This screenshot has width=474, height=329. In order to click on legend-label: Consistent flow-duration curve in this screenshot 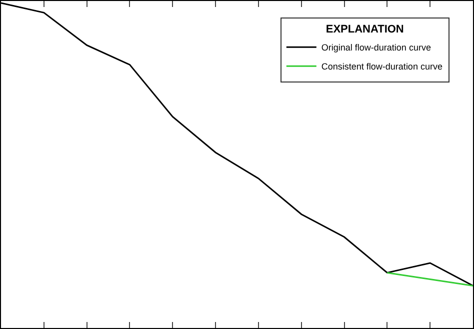, I will do `click(381, 67)`.